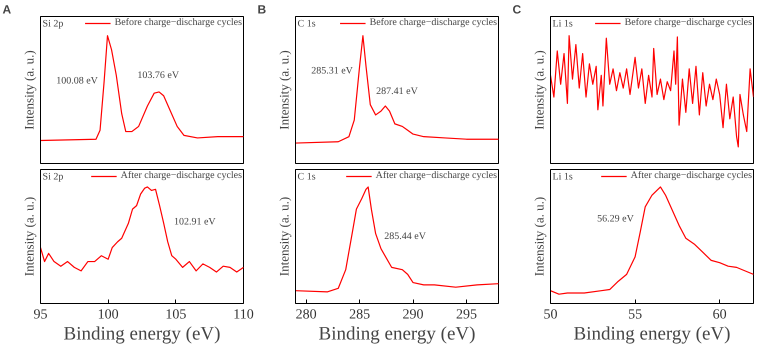 The image size is (765, 347). Describe the element at coordinates (306, 315) in the screenshot. I see `x-tick-label: 280` at that location.